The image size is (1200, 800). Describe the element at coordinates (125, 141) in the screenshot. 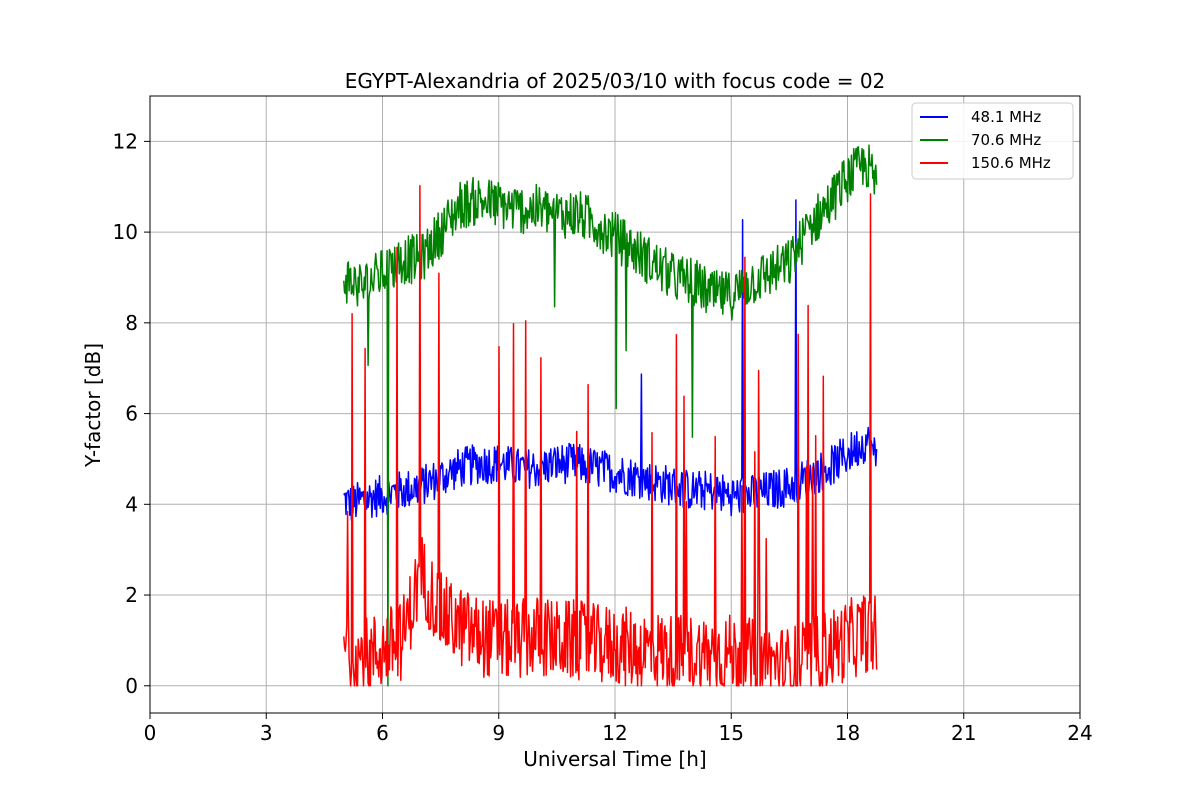

I see `y-tick-label: 12` at that location.